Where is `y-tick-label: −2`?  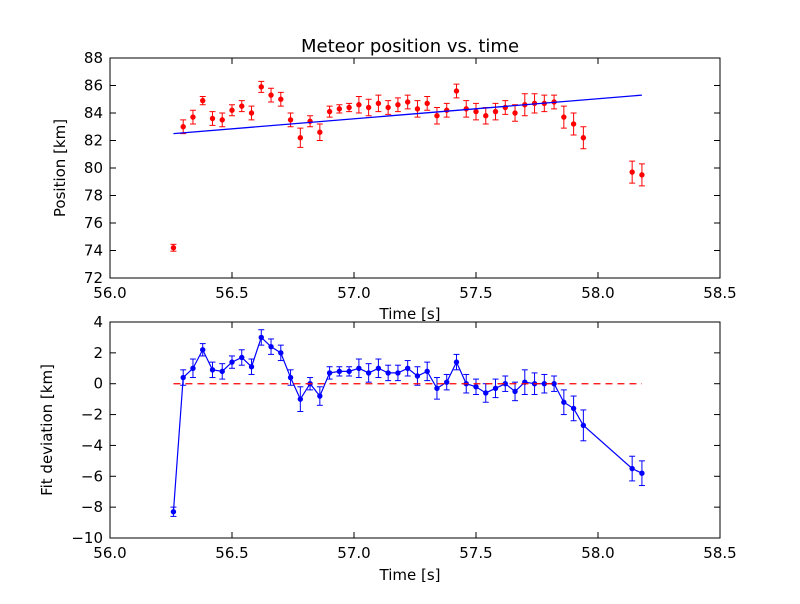
y-tick-label: −2 is located at coordinates (92, 415).